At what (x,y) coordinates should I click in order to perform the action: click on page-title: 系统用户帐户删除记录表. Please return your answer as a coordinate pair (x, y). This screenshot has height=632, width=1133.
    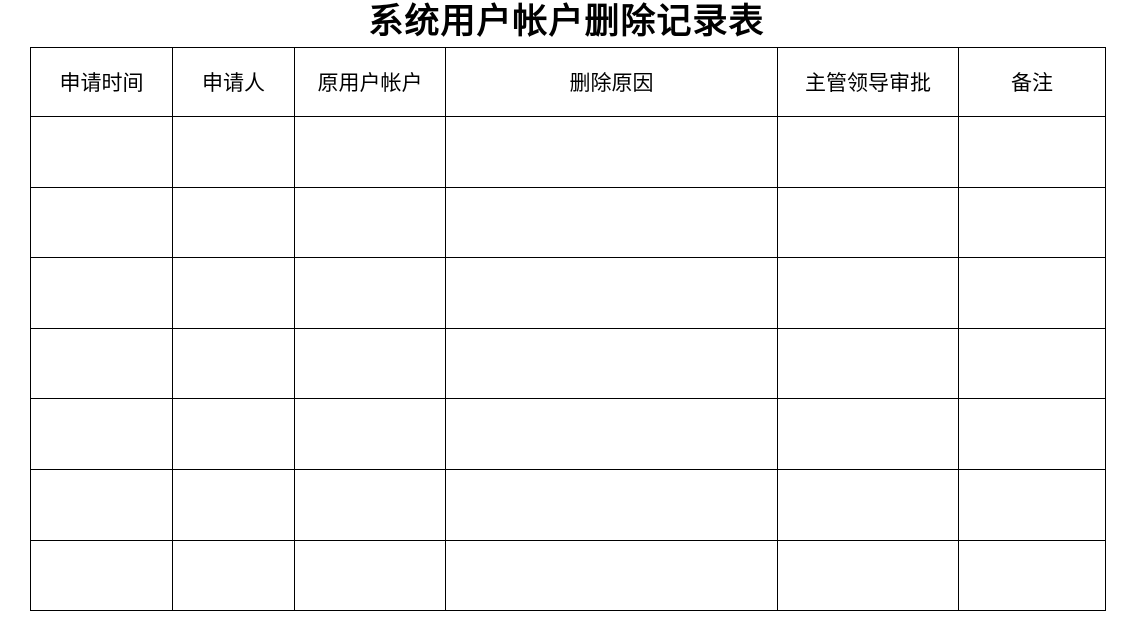
    Looking at the image, I should click on (566, 21).